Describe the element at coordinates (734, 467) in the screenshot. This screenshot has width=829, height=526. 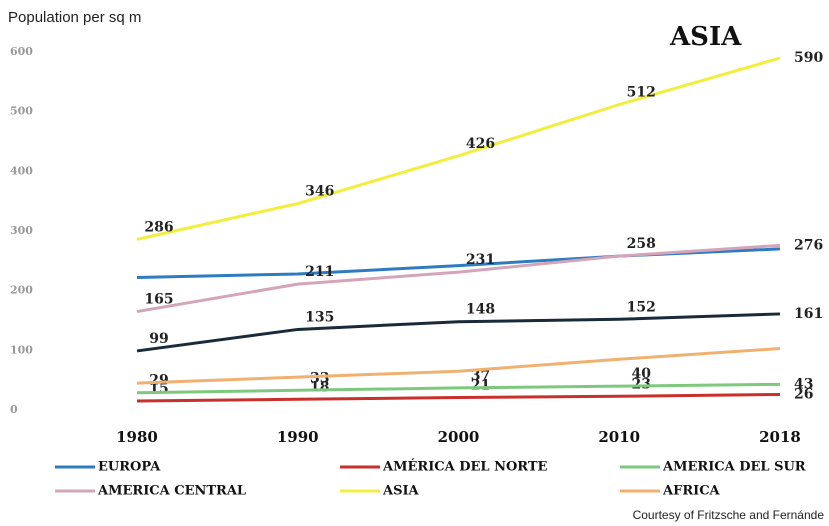
I see `legend-label: AMERICA DEL SUR` at that location.